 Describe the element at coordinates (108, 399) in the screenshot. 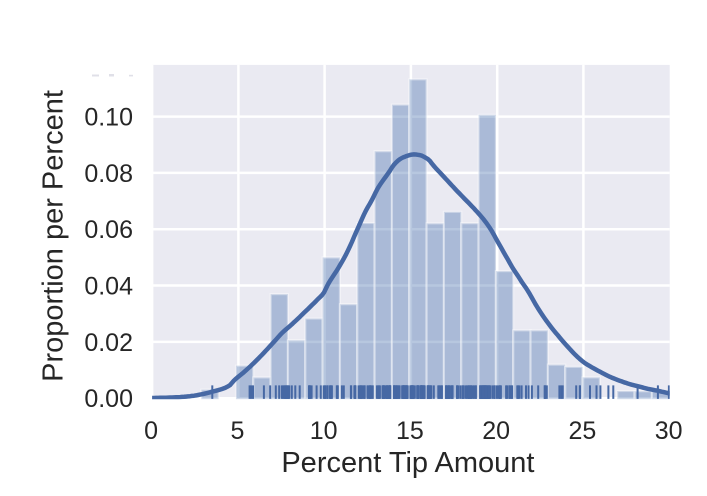

I see `svg-text: 0.00` at that location.